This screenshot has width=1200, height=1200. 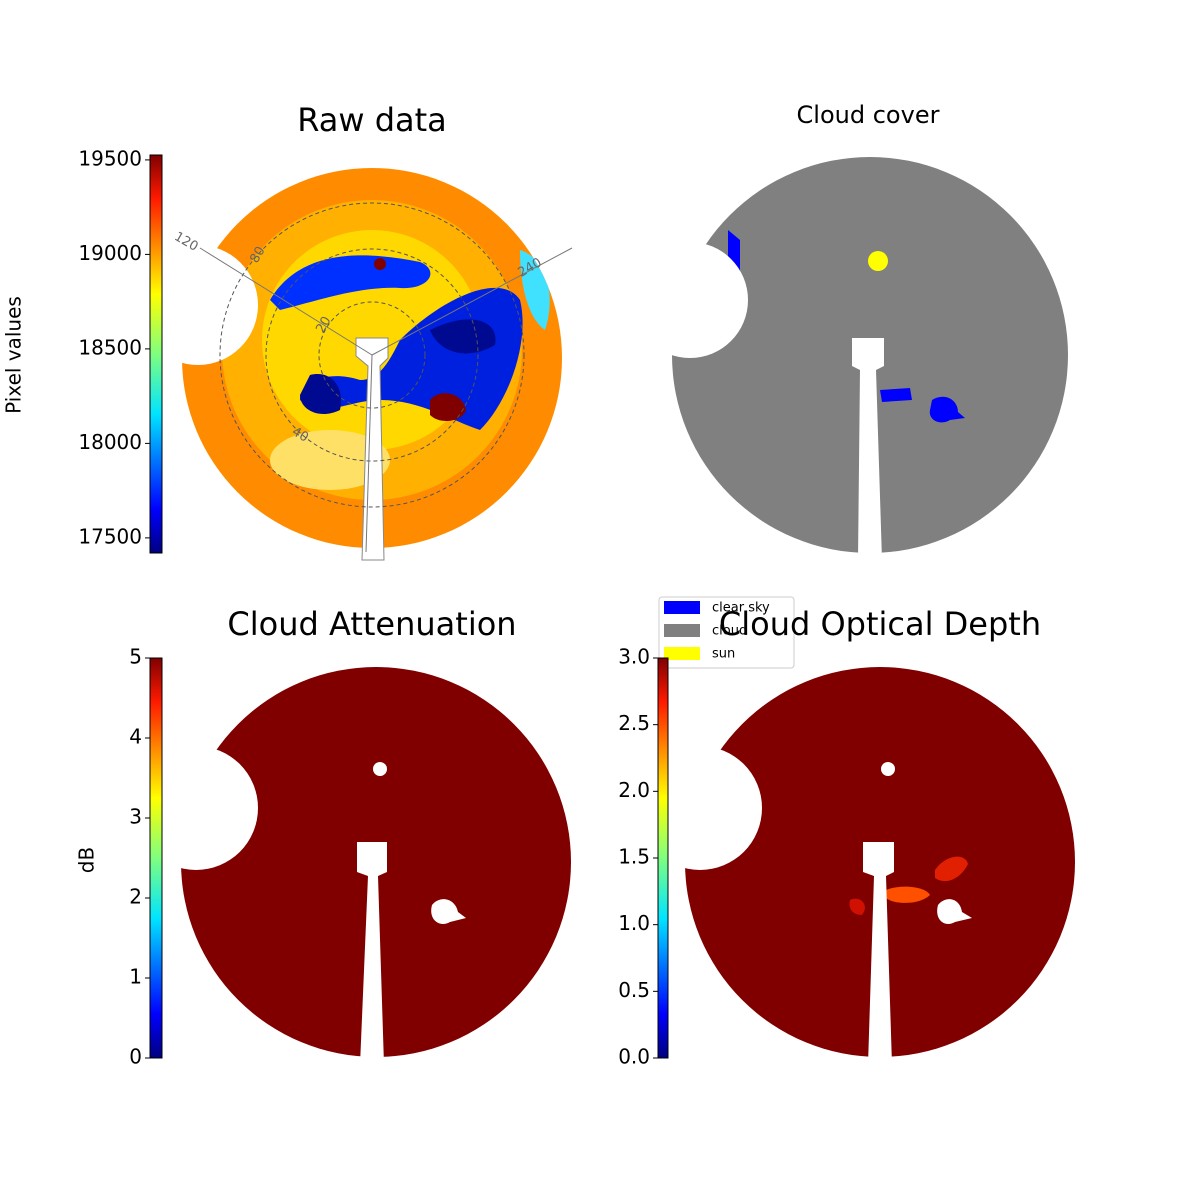 What do you see at coordinates (880, 624) in the screenshot?
I see `panel-title: Cloud Optical Depth` at bounding box center [880, 624].